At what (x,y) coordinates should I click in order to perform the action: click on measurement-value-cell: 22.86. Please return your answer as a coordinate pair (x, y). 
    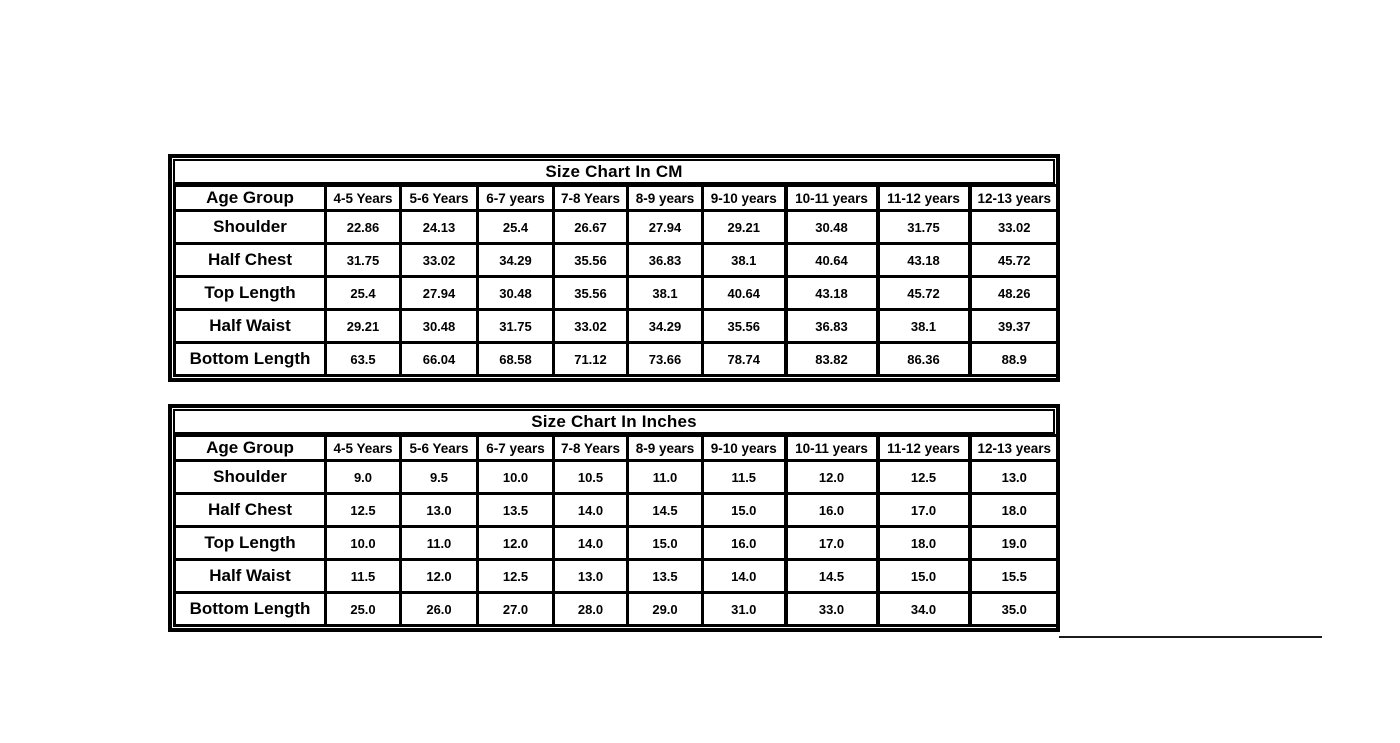
    Looking at the image, I should click on (363, 227).